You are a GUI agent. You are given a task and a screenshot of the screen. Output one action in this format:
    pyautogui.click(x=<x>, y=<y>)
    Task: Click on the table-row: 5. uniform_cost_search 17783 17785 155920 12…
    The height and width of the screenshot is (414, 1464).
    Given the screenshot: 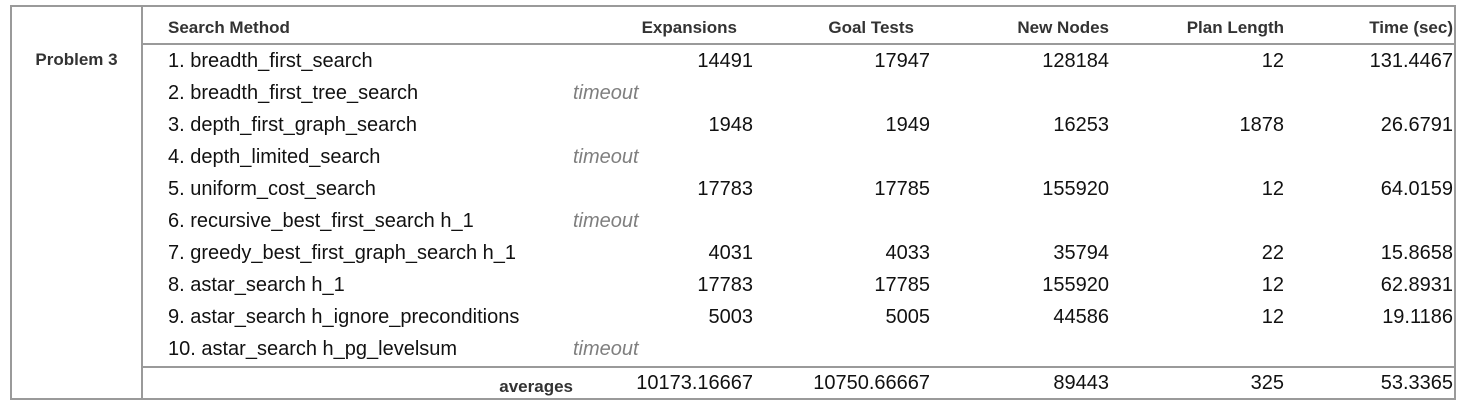 What is the action you would take?
    pyautogui.click(x=799, y=190)
    